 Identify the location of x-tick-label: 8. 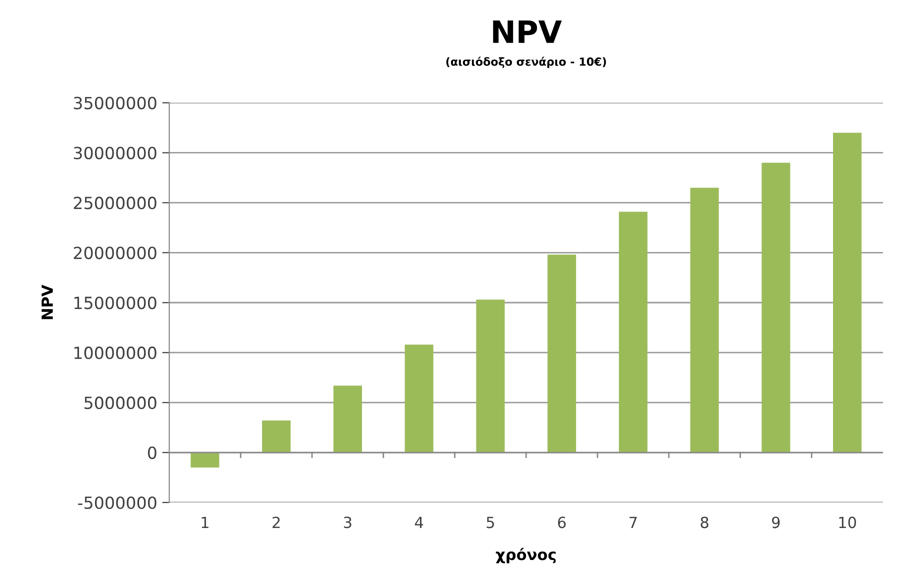
(704, 522).